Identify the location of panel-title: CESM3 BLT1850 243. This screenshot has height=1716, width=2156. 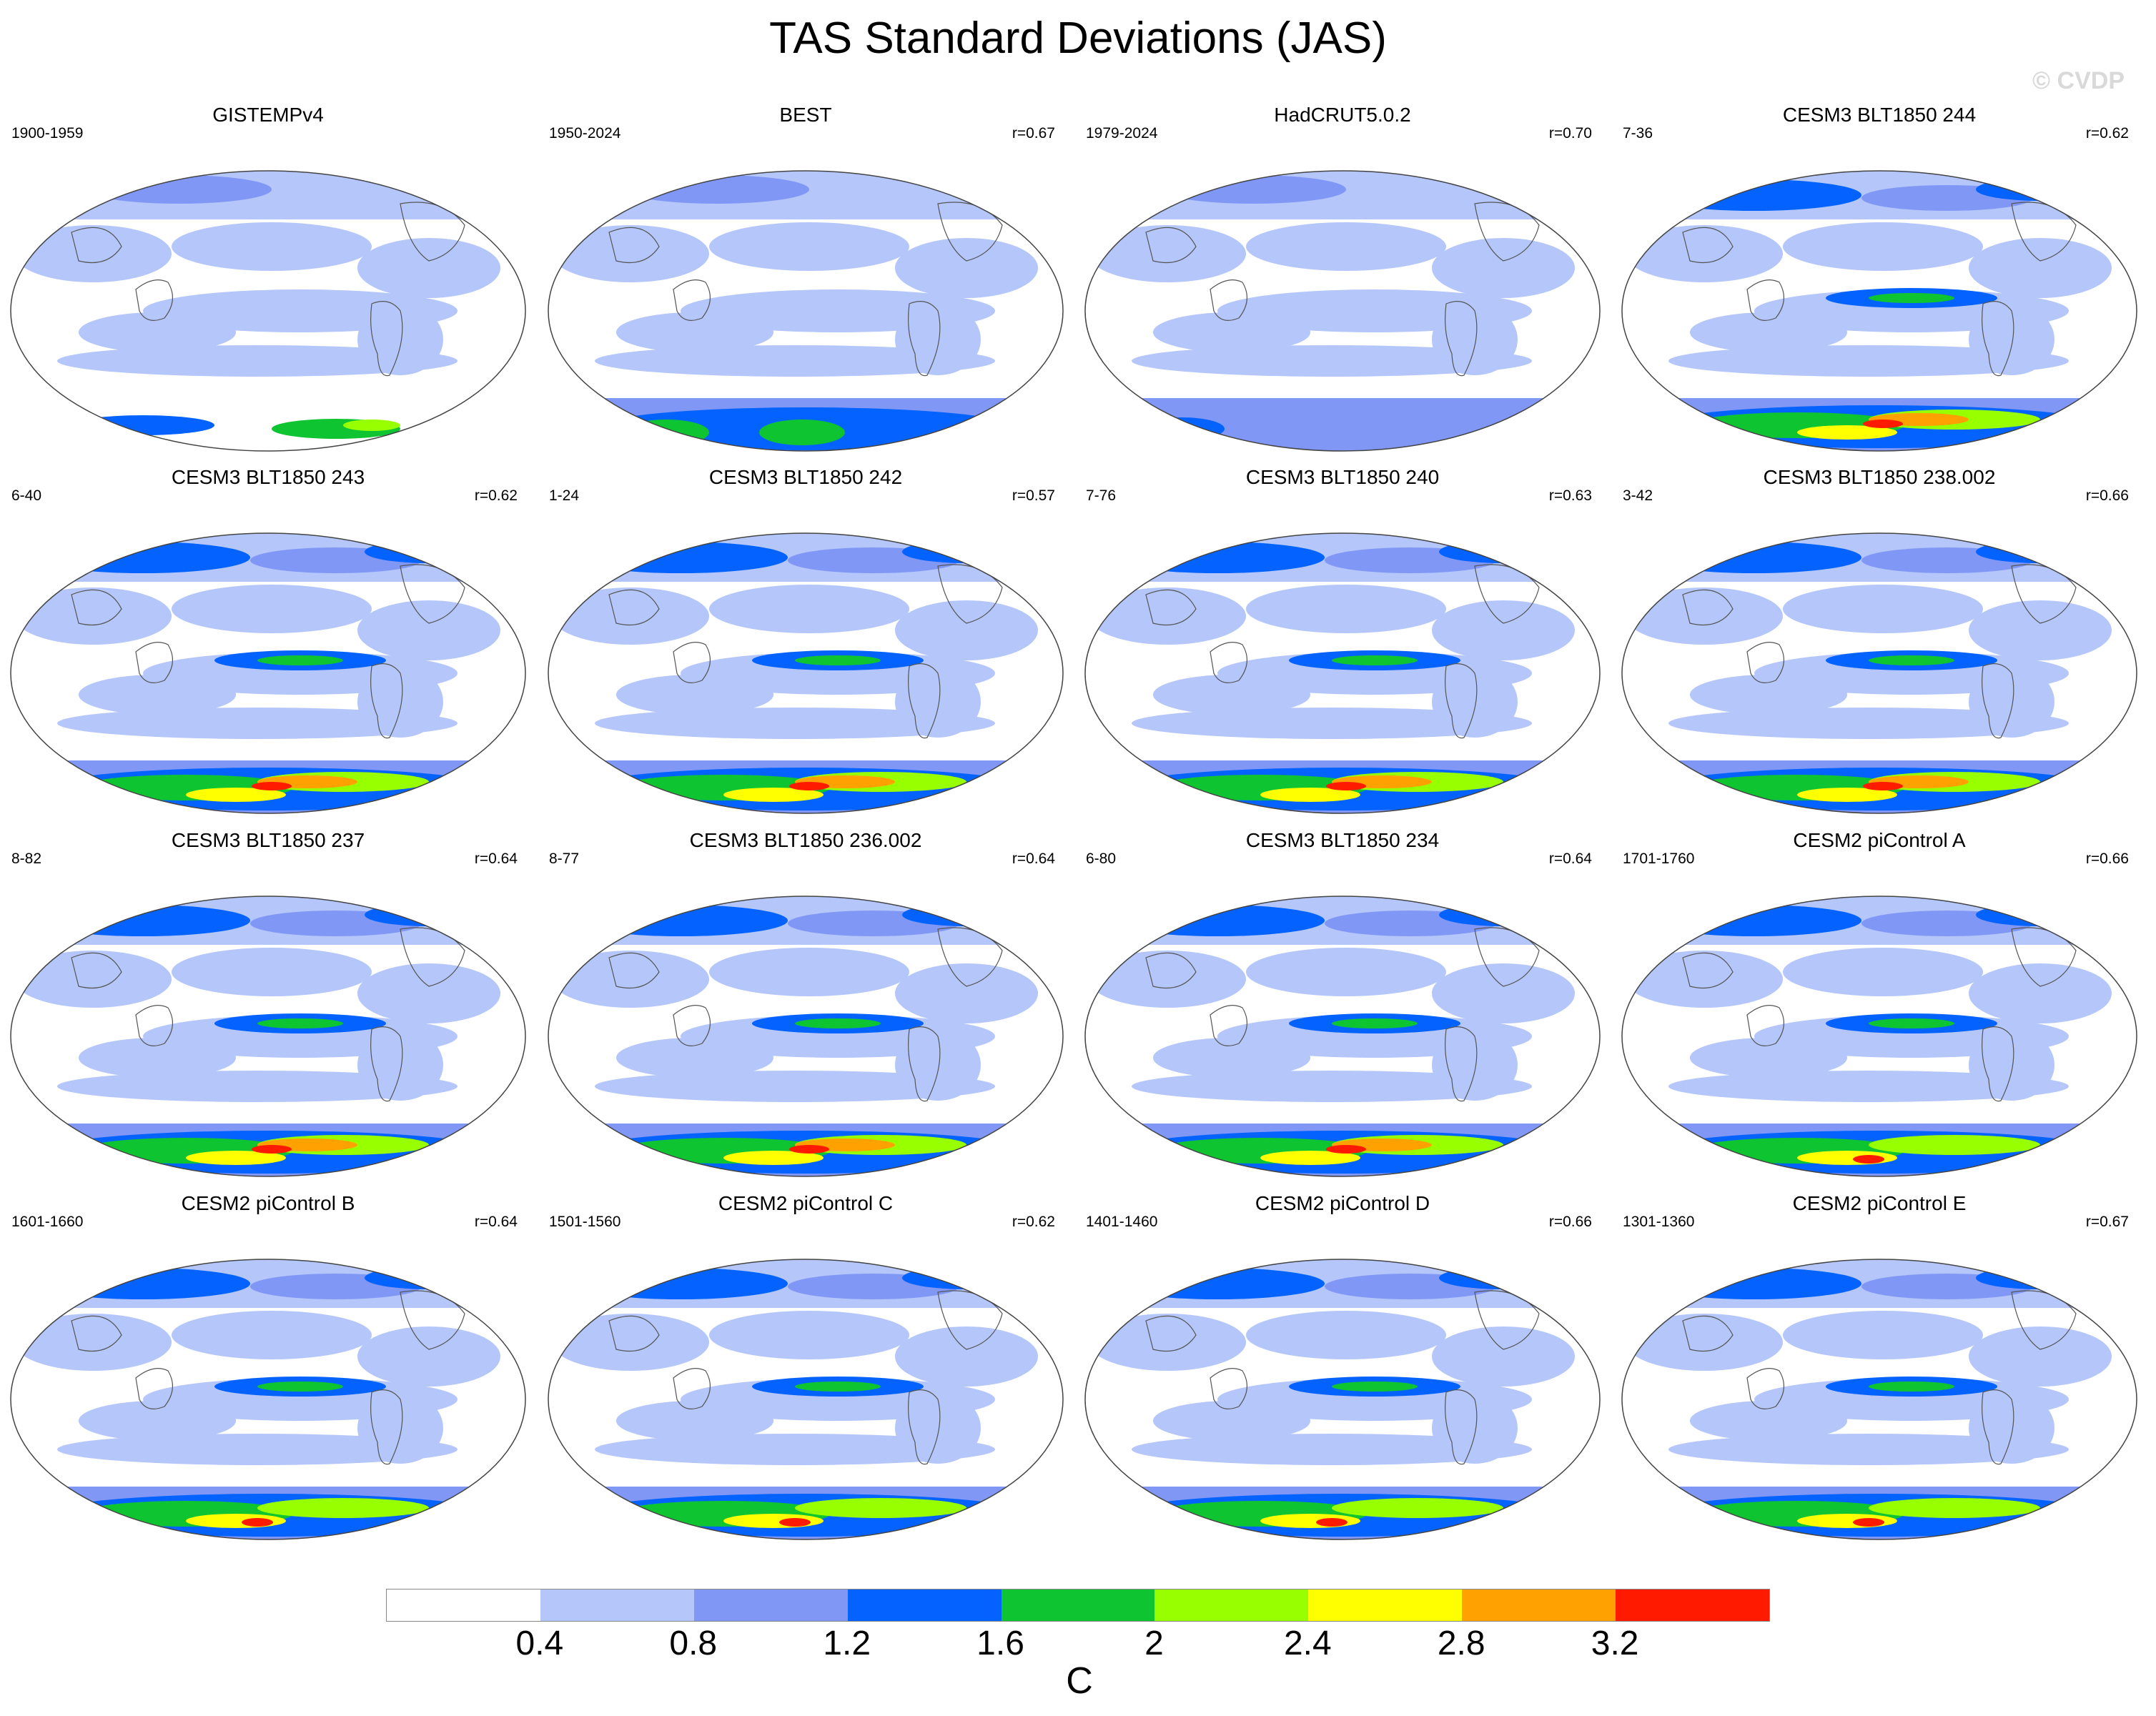
(268, 477).